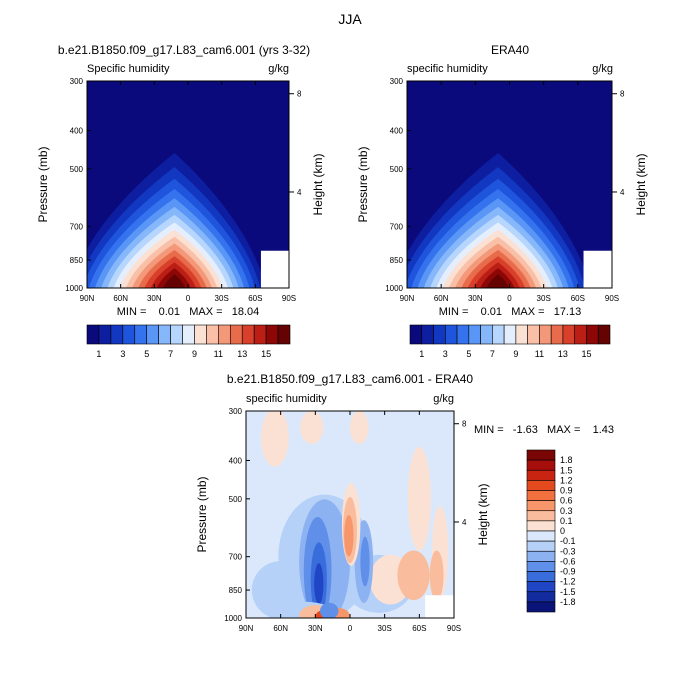 The height and width of the screenshot is (700, 700). What do you see at coordinates (566, 460) in the screenshot?
I see `colorbar-label: 1.8` at bounding box center [566, 460].